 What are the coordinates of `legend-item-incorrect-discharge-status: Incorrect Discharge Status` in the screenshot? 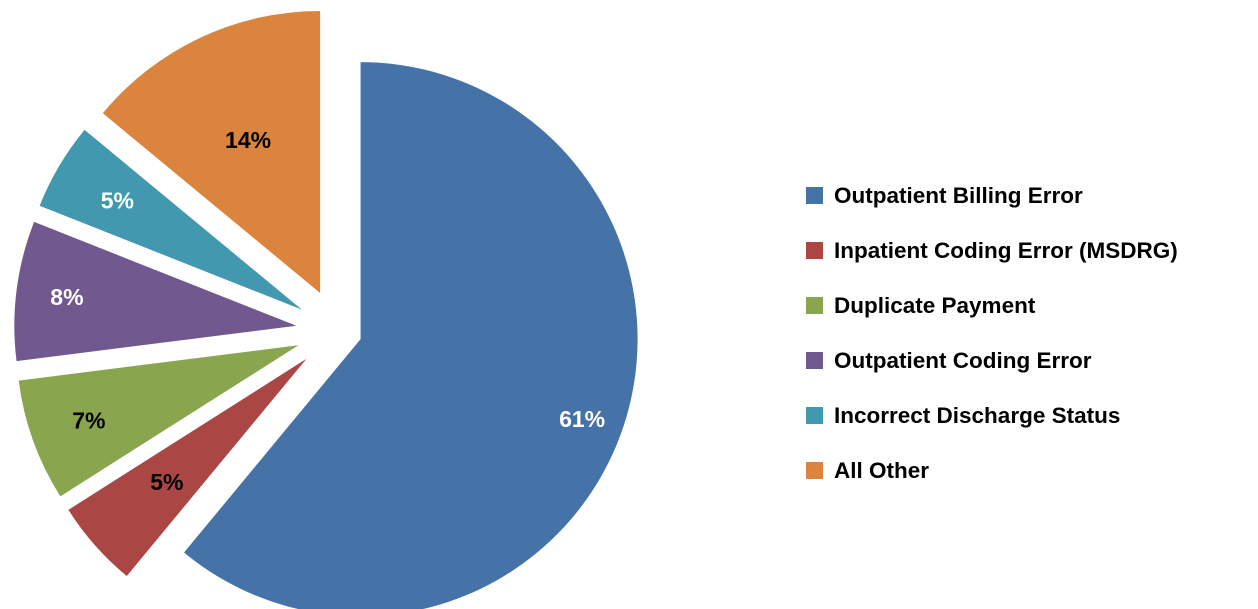 It's located at (992, 415).